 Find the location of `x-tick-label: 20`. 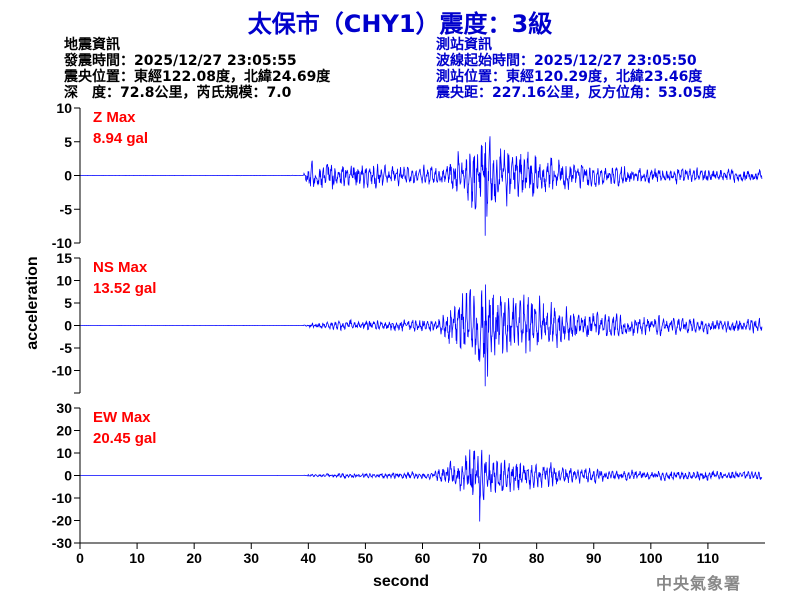

x-tick-label: 20 is located at coordinates (194, 558).